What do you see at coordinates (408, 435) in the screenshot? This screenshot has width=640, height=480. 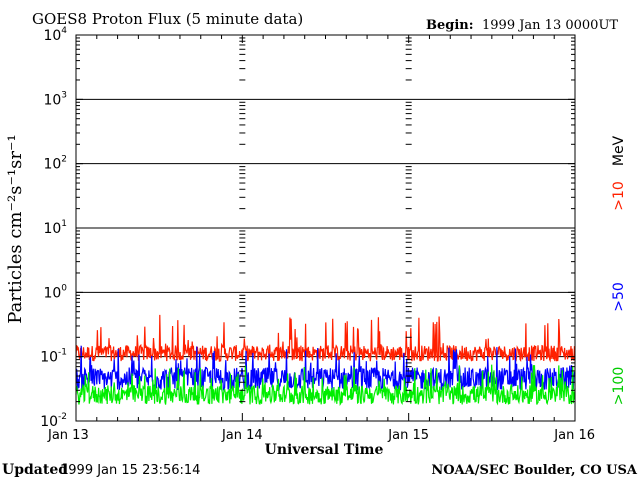 I see `x-tick-label: Jan 15` at bounding box center [408, 435].